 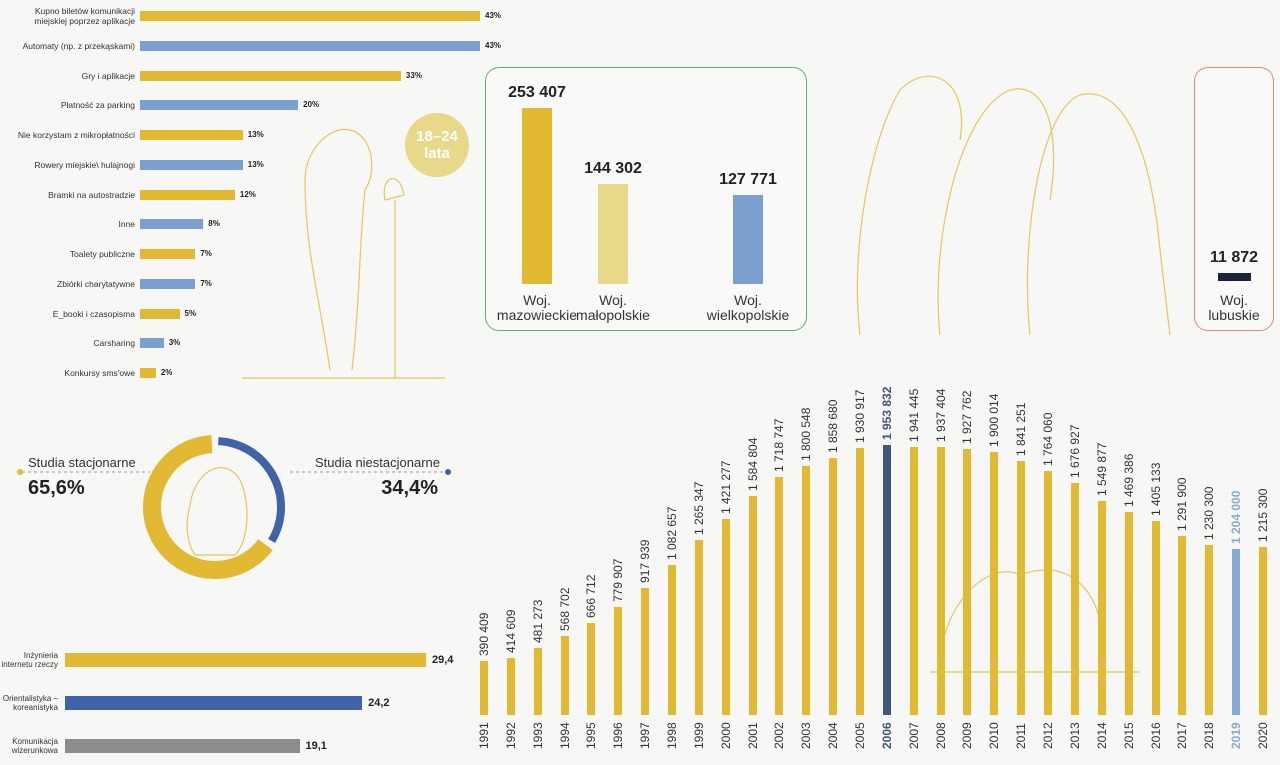 I want to click on x-tick-label: 2007, so click(x=913, y=735).